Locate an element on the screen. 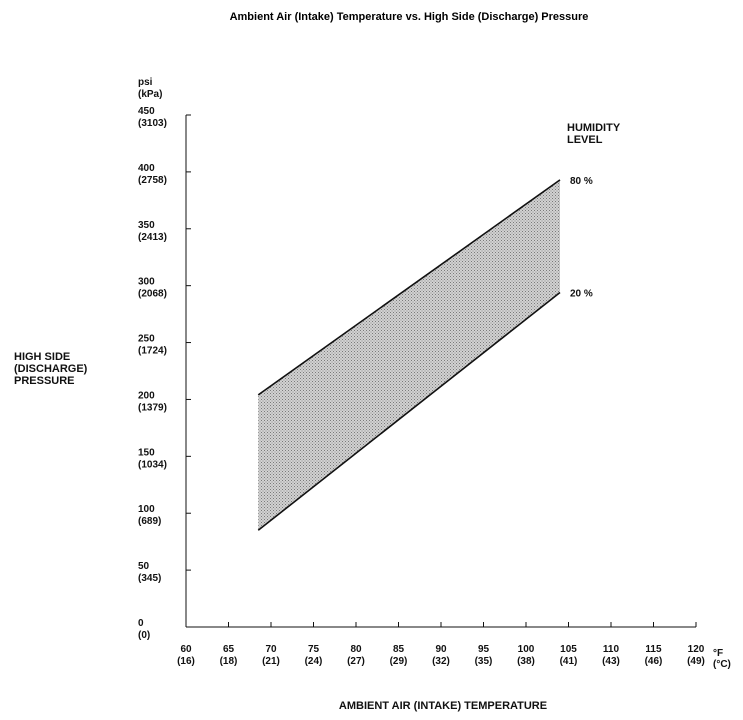 This screenshot has width=743, height=720. x-tick-label-c: (18) is located at coordinates (229, 661).